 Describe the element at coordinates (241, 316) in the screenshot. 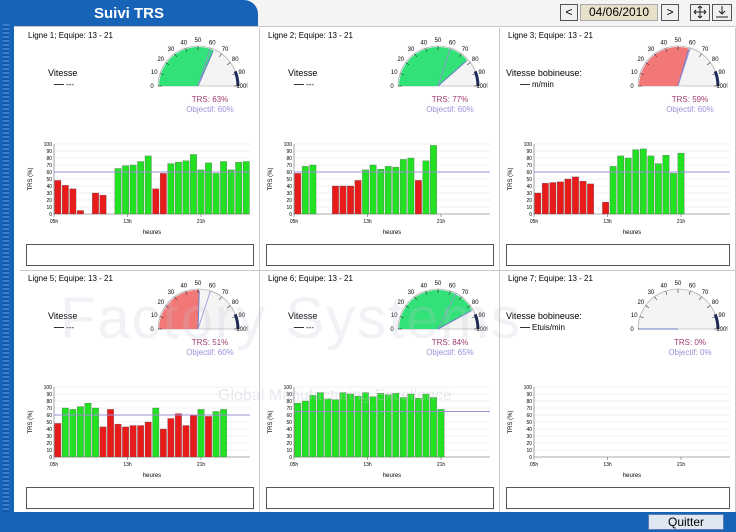

I see `gauge-tick-label: 90` at that location.